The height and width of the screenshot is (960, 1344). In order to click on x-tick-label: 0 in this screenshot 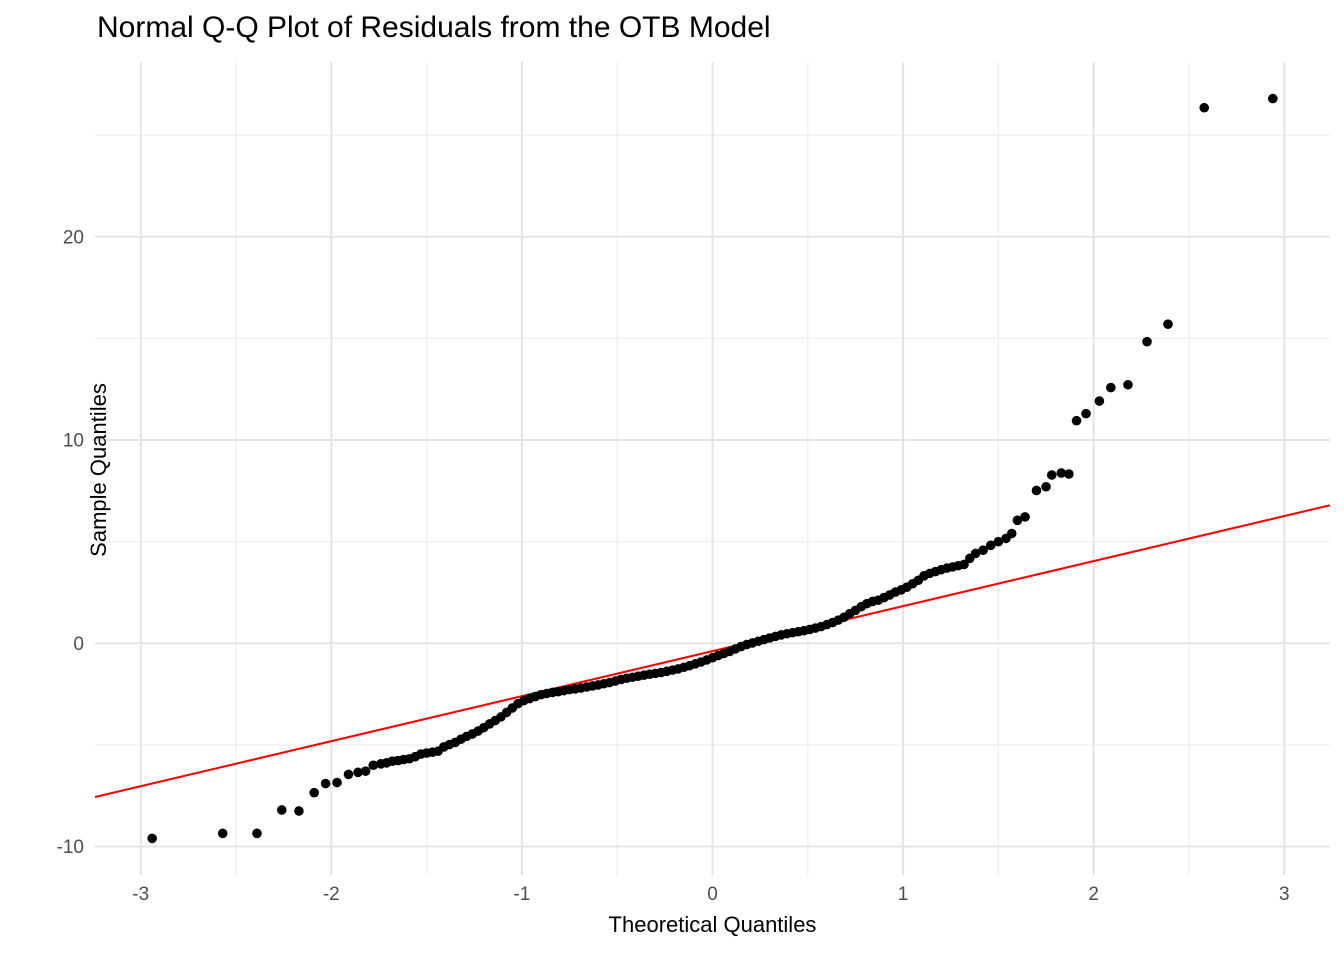, I will do `click(712, 894)`.